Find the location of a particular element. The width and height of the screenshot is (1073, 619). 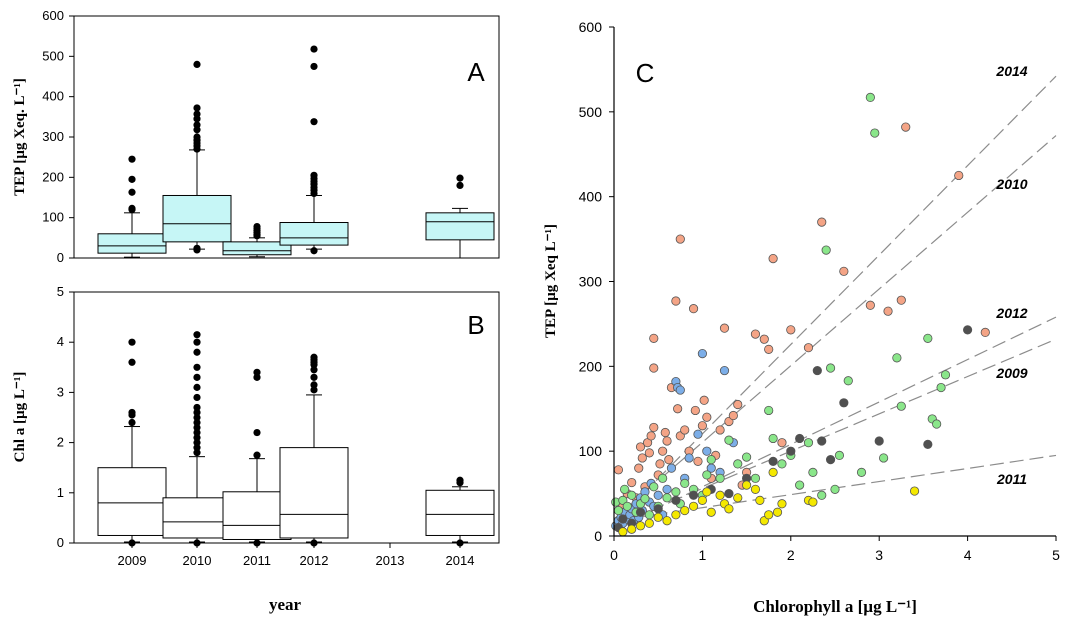

x-tick-label: 2010 is located at coordinates (197, 560).